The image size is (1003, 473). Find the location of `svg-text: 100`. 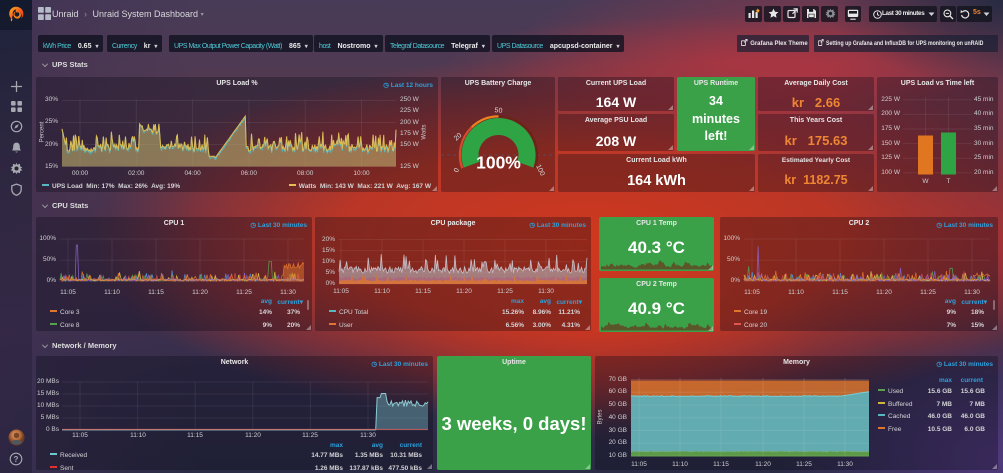

svg-text: 100 is located at coordinates (539, 171).